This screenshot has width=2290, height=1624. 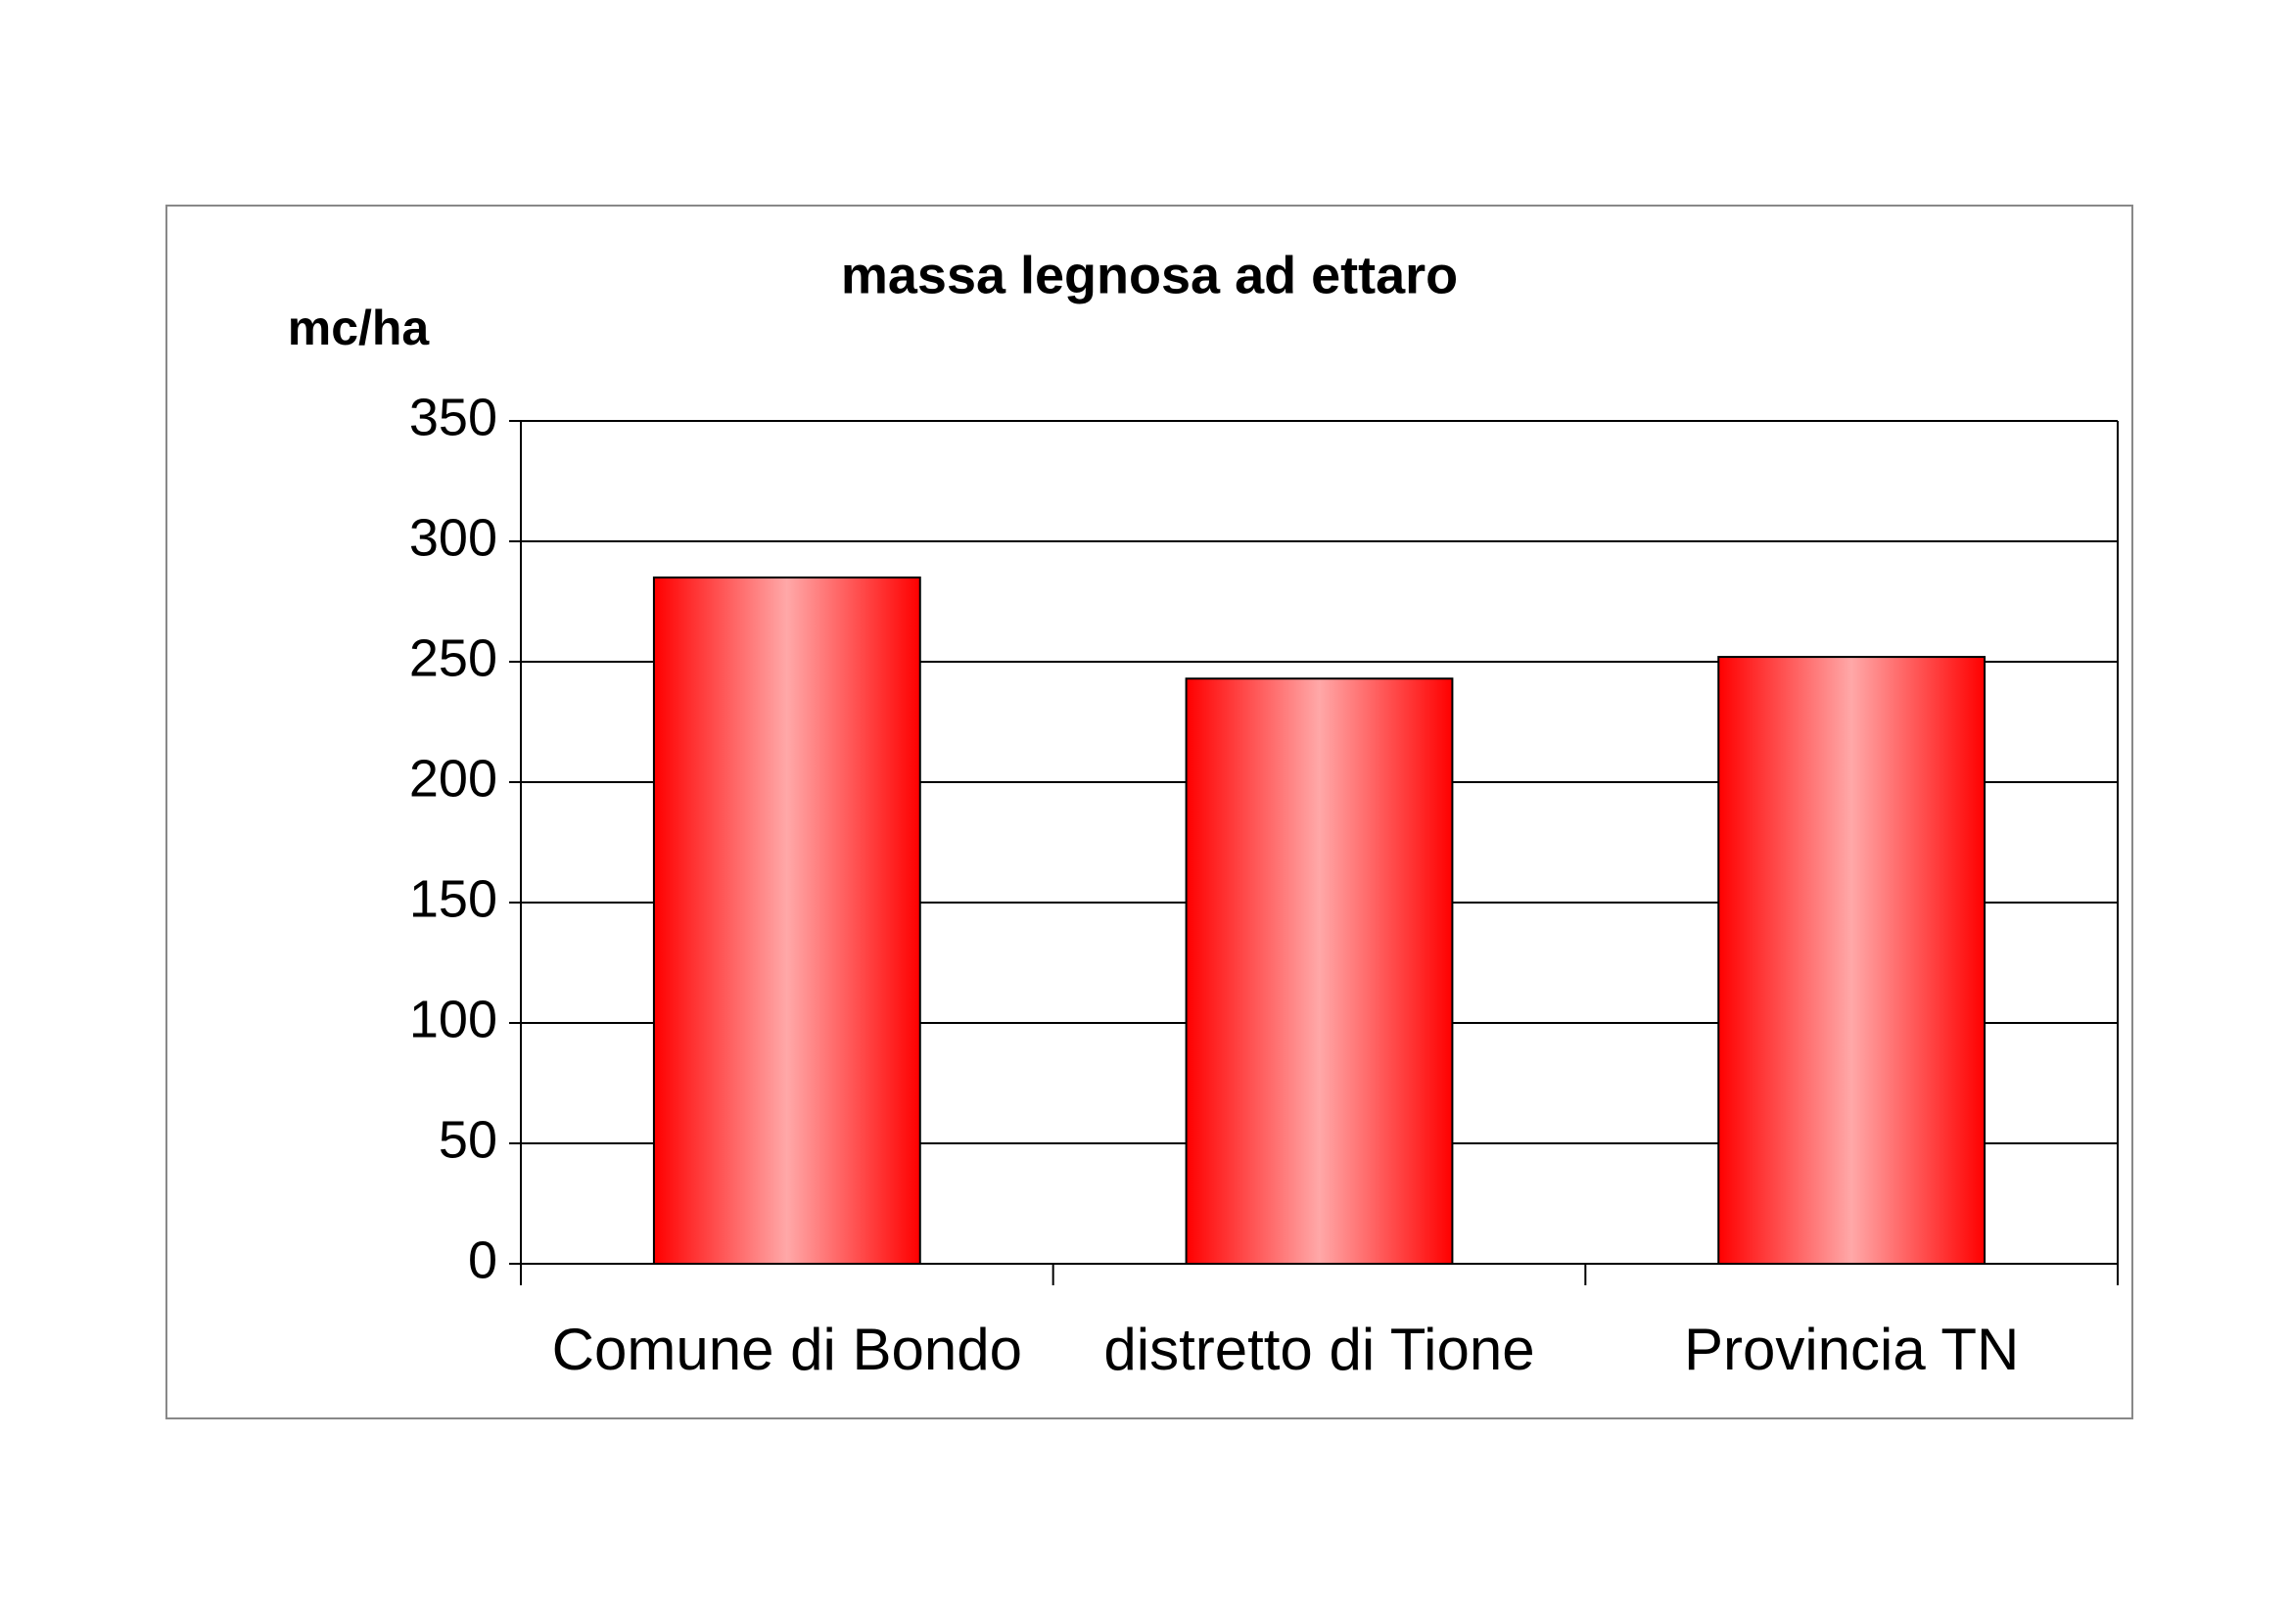 I want to click on y-tick-label: 100, so click(x=453, y=1019).